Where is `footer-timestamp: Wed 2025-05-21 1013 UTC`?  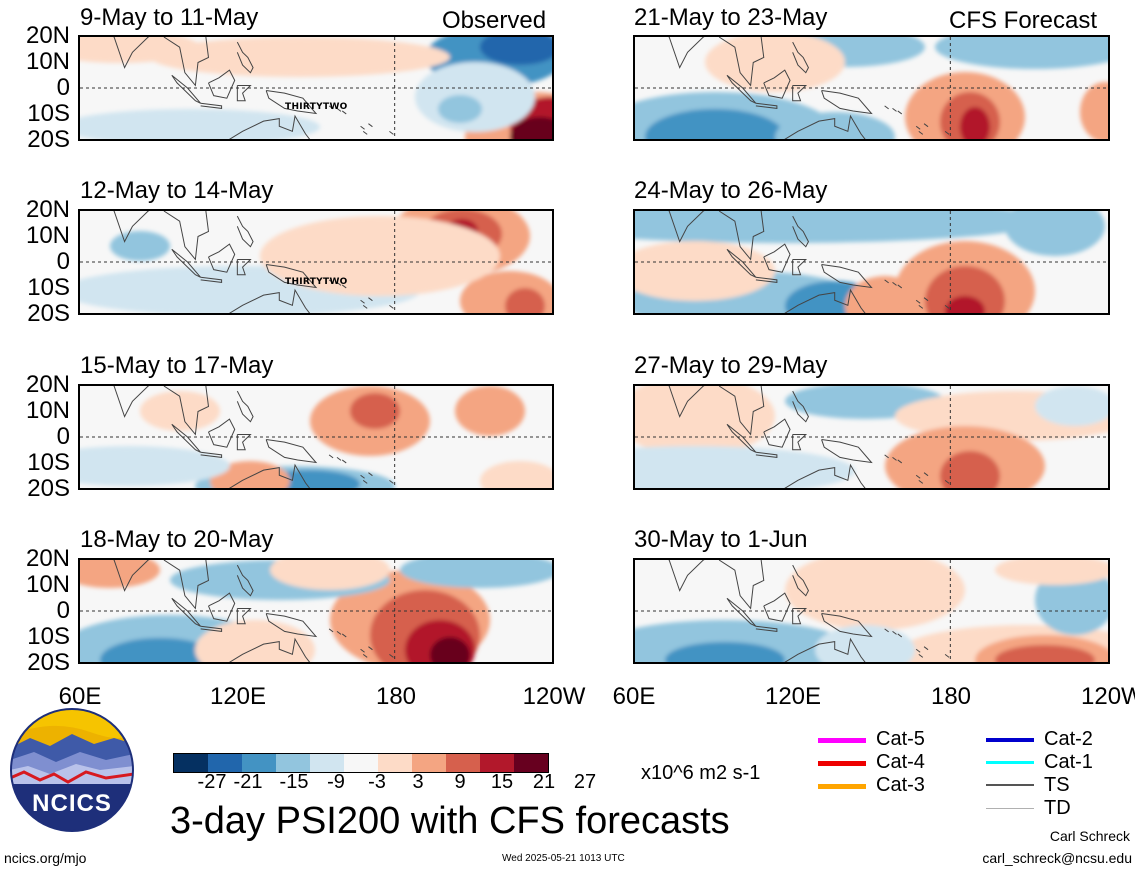 footer-timestamp: Wed 2025-05-21 1013 UTC is located at coordinates (563, 858).